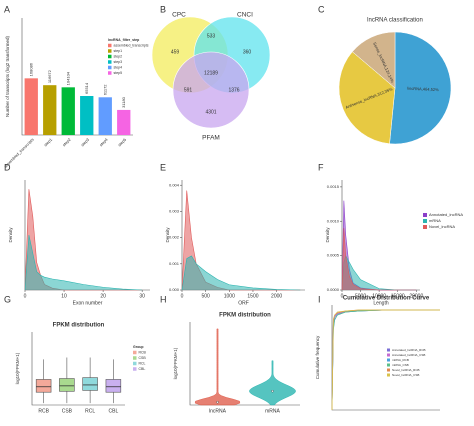 The height and width of the screenshot is (426, 474). Describe the element at coordinates (333, 220) in the screenshot. I see `y-tick-label: 0.0010` at that location.